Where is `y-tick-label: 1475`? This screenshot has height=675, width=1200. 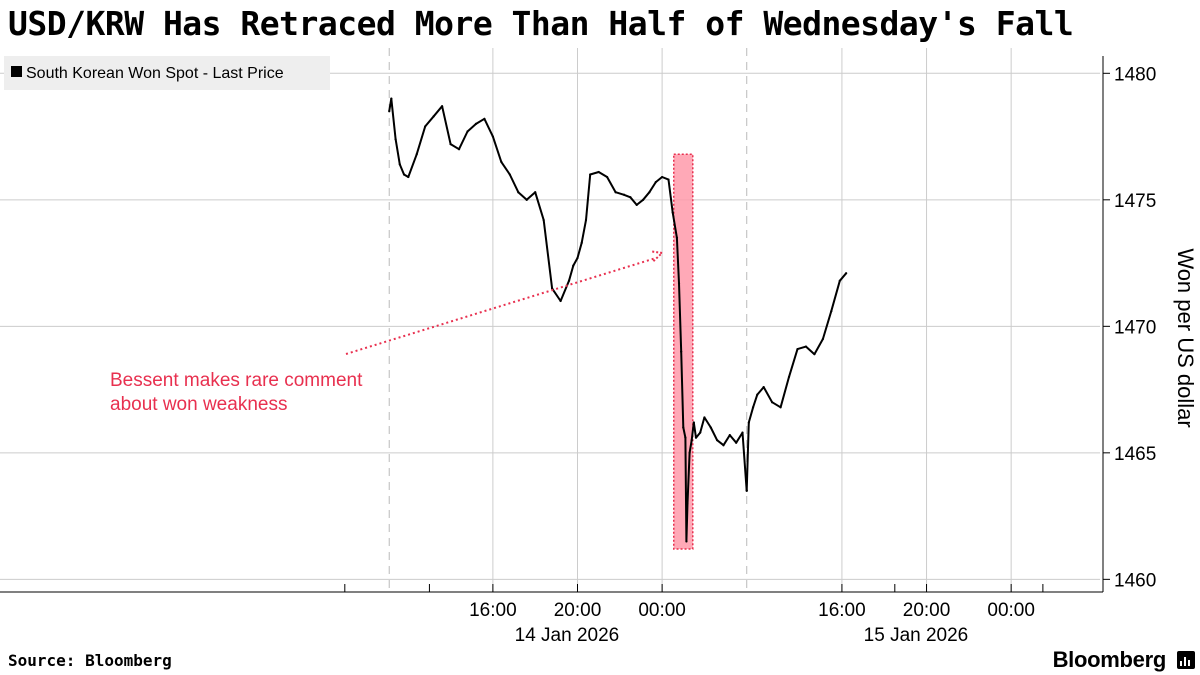 y-tick-label: 1475 is located at coordinates (1135, 201).